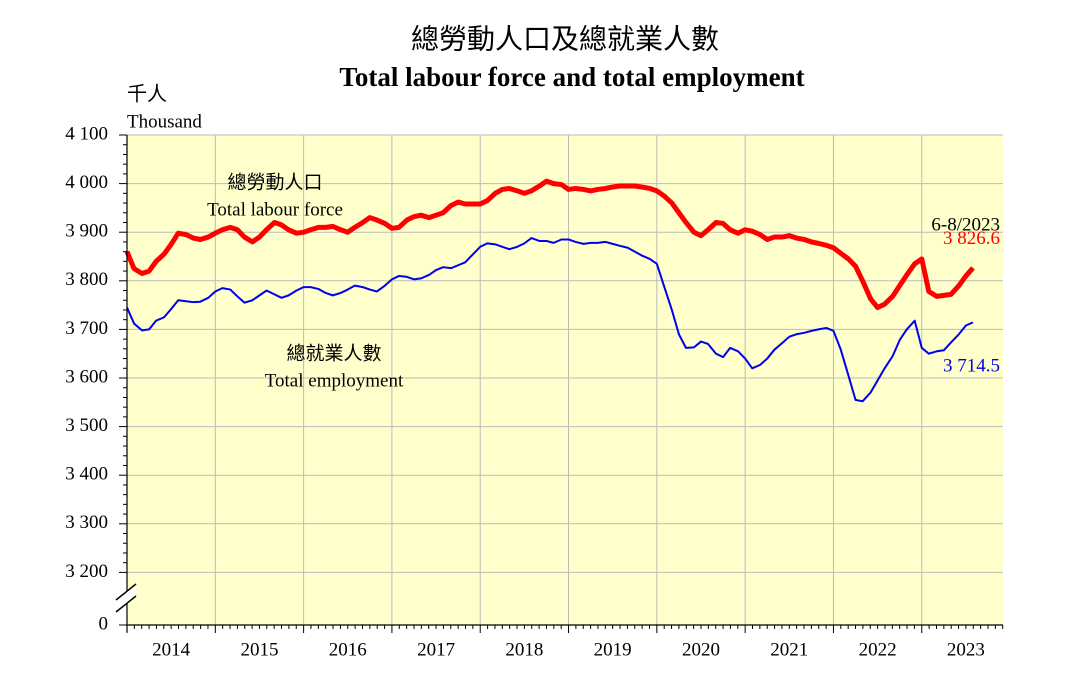 Image resolution: width=1080 pixels, height=688 pixels. Describe the element at coordinates (878, 649) in the screenshot. I see `x-tick-label: 2022` at that location.